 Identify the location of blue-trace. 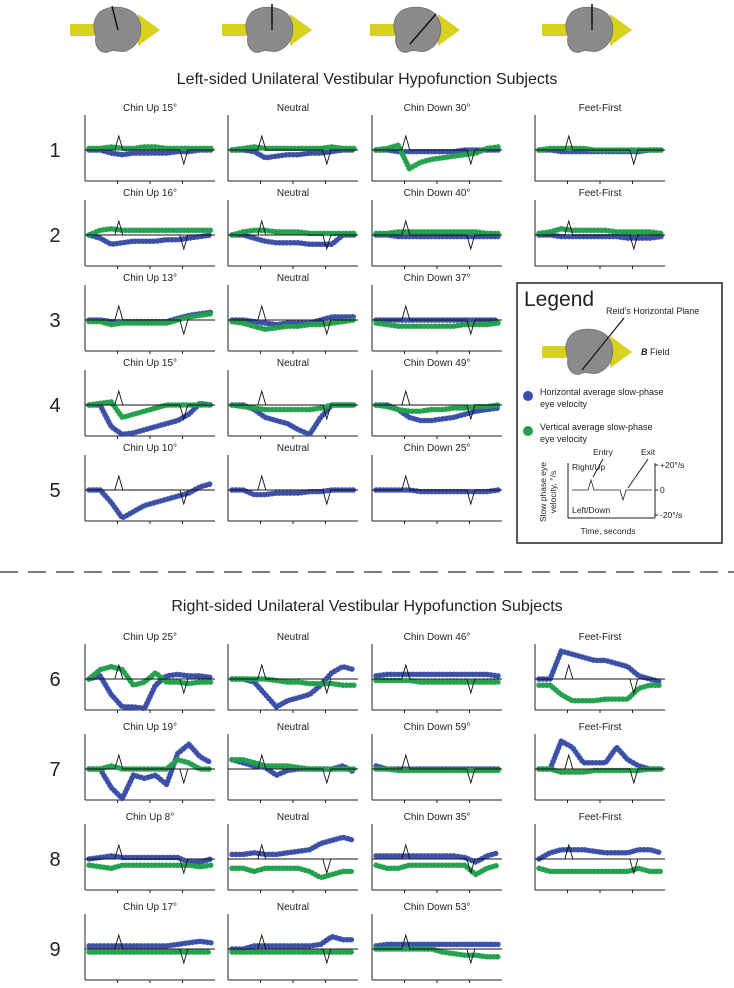
(600, 755).